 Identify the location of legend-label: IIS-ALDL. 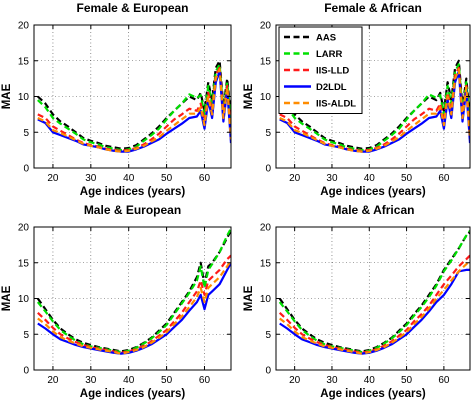
(336, 104).